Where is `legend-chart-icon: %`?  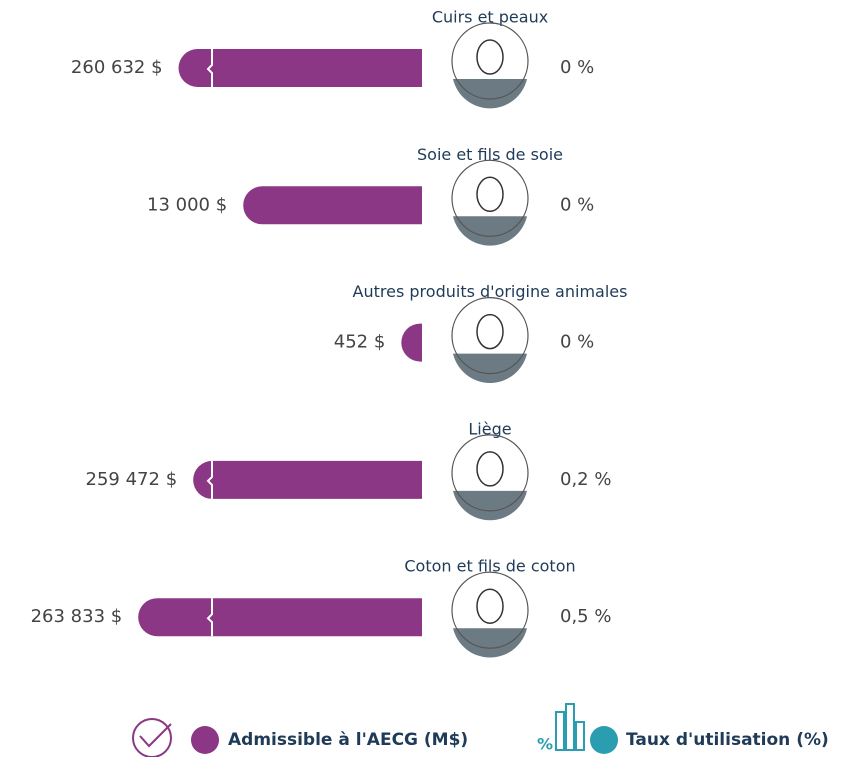
legend-chart-icon: % is located at coordinates (561, 728).